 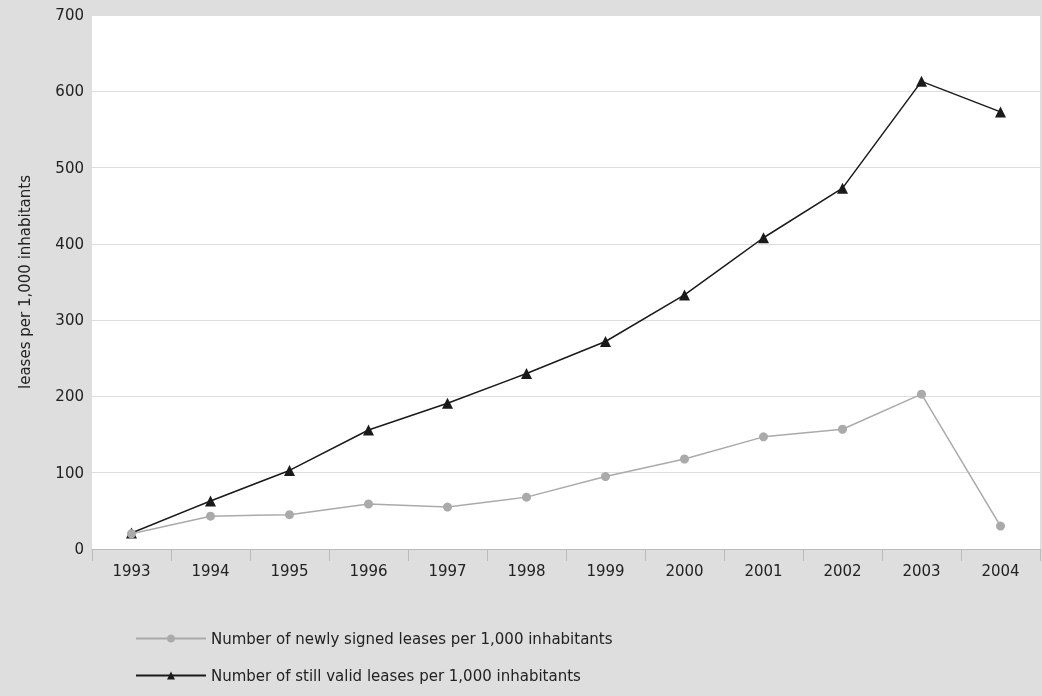 I want to click on x-tick-label: 1995, so click(x=289, y=570).